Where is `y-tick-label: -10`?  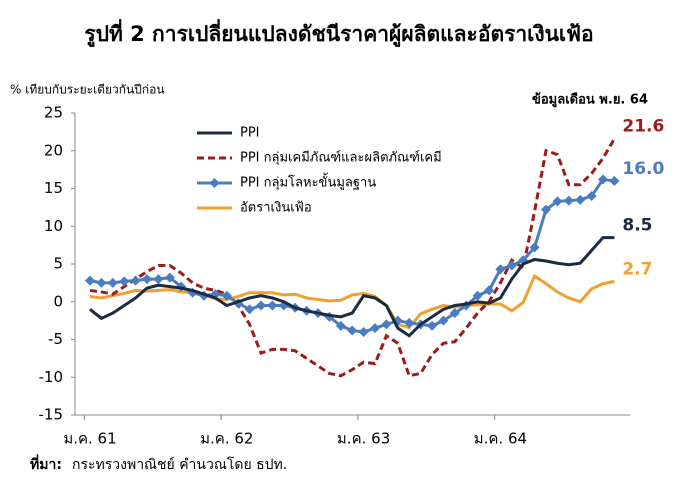 y-tick-label: -10 is located at coordinates (51, 377).